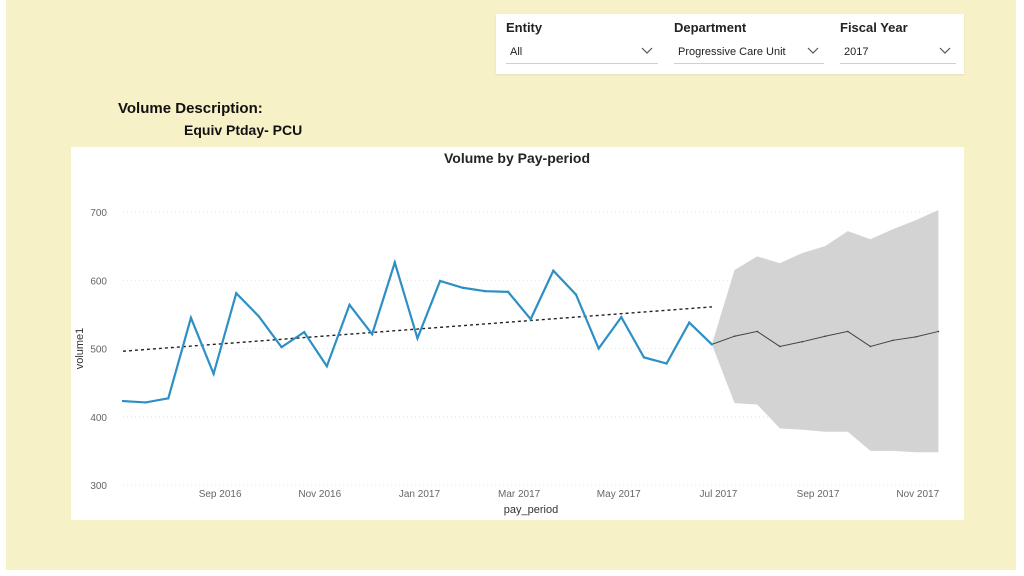 This screenshot has height=576, width=1024. I want to click on fiscal-year-value: 2017, so click(856, 52).